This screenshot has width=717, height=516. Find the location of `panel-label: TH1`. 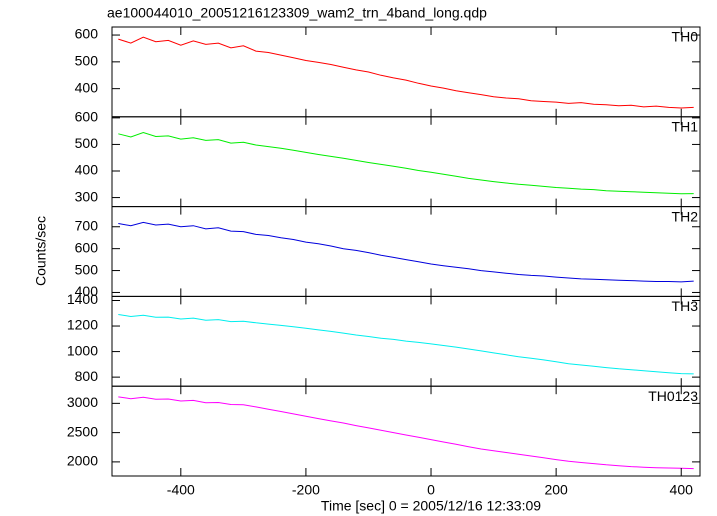

panel-label: TH1 is located at coordinates (685, 127).